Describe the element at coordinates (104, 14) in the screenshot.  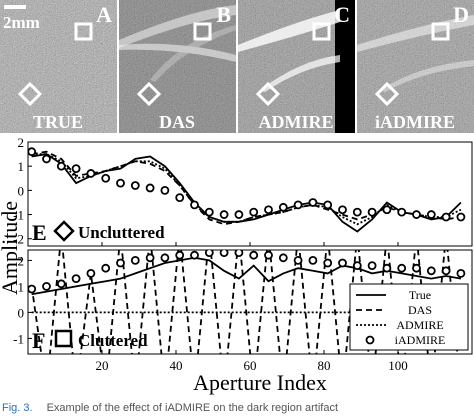
I see `panel-letter: A` at that location.